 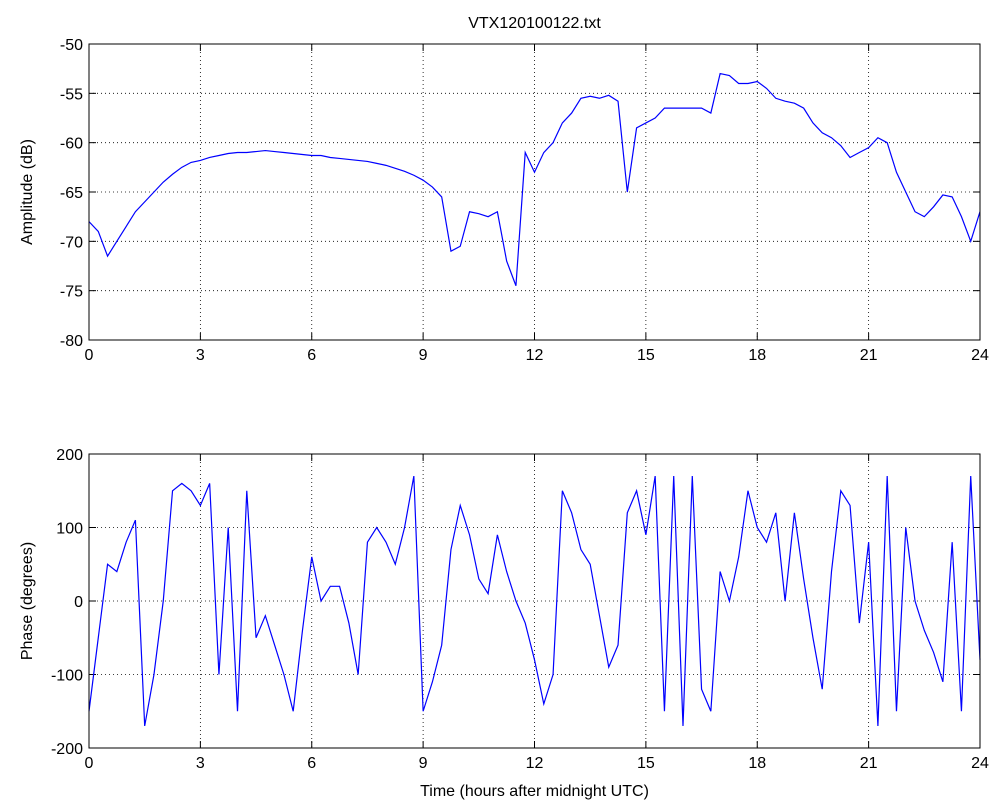 I want to click on y-tick-label: 0, so click(x=78, y=602).